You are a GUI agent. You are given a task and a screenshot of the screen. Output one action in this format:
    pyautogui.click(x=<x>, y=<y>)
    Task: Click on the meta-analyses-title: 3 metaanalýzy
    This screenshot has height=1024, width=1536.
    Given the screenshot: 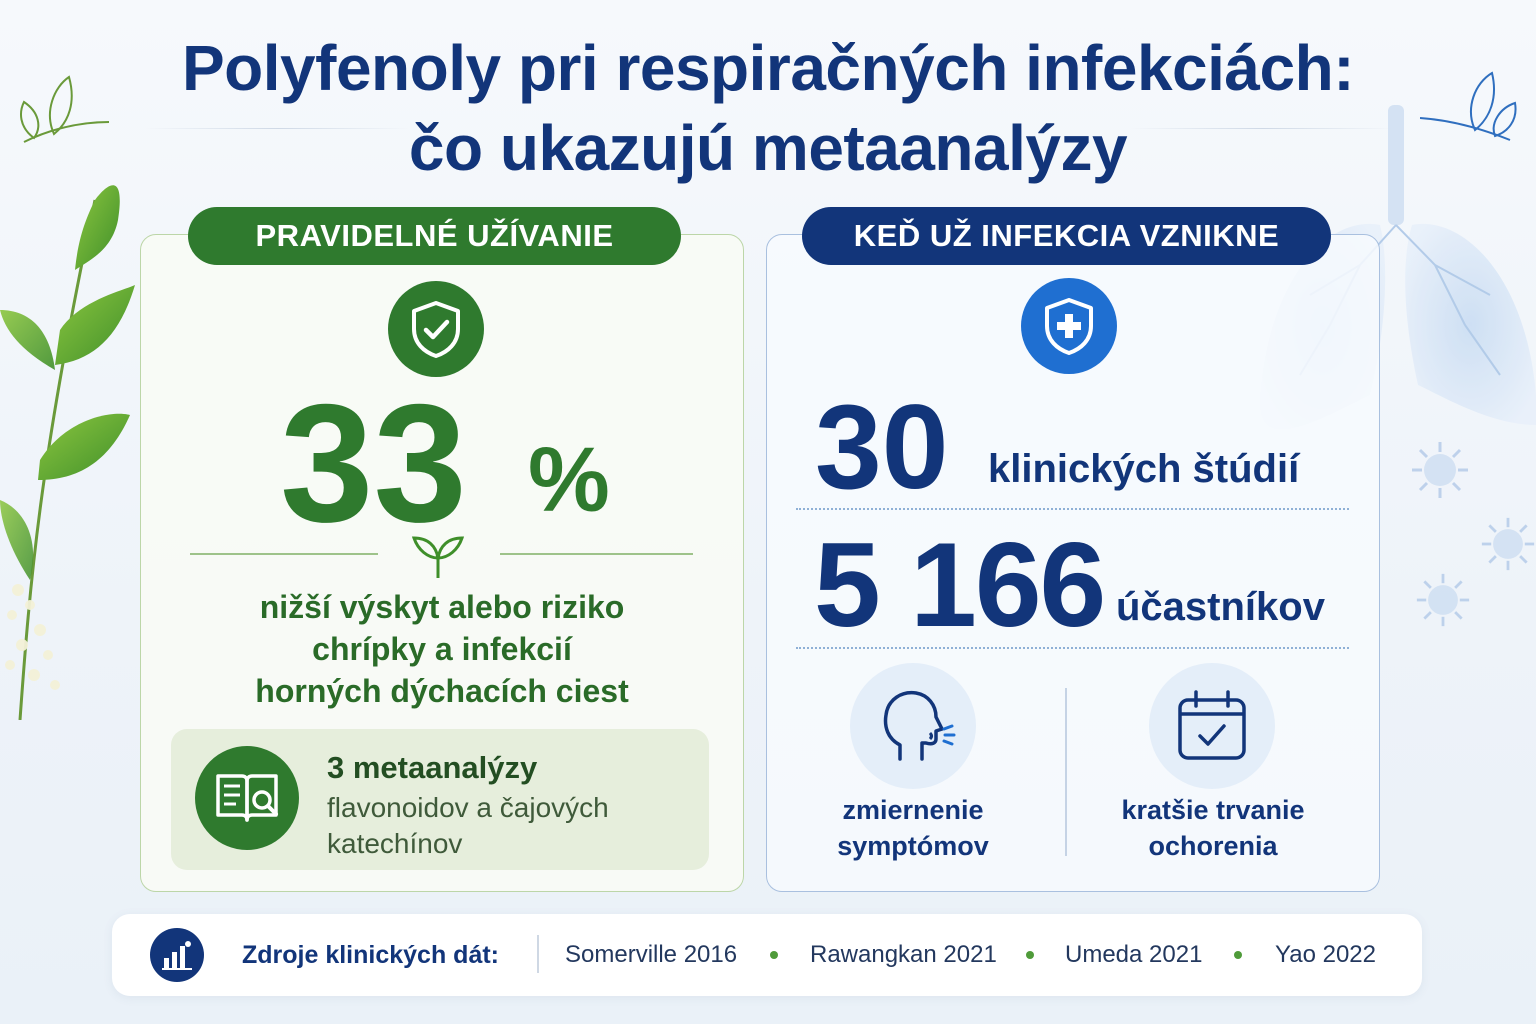 What is the action you would take?
    pyautogui.click(x=432, y=767)
    